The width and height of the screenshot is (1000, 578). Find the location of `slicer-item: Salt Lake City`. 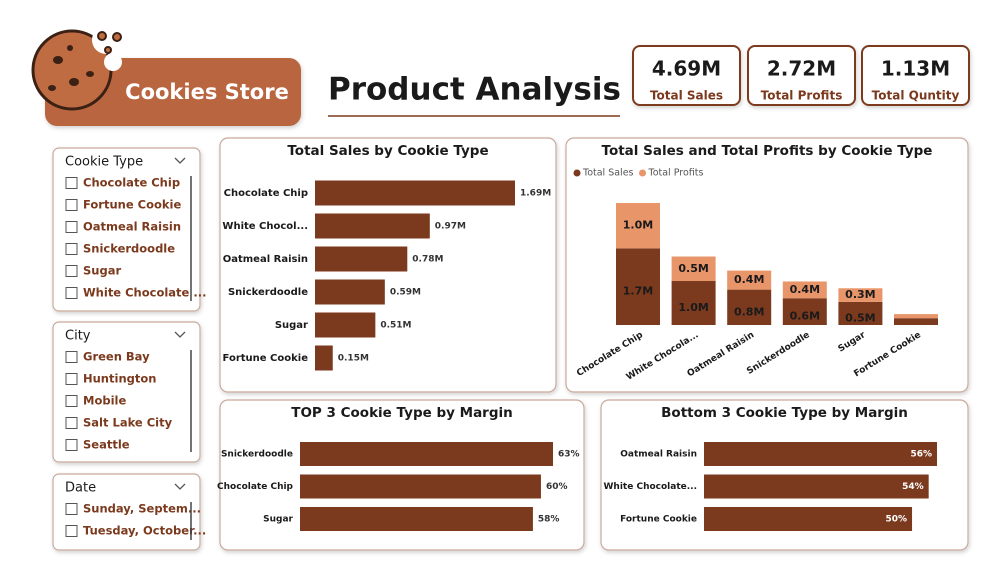

slicer-item: Salt Lake City is located at coordinates (128, 423).